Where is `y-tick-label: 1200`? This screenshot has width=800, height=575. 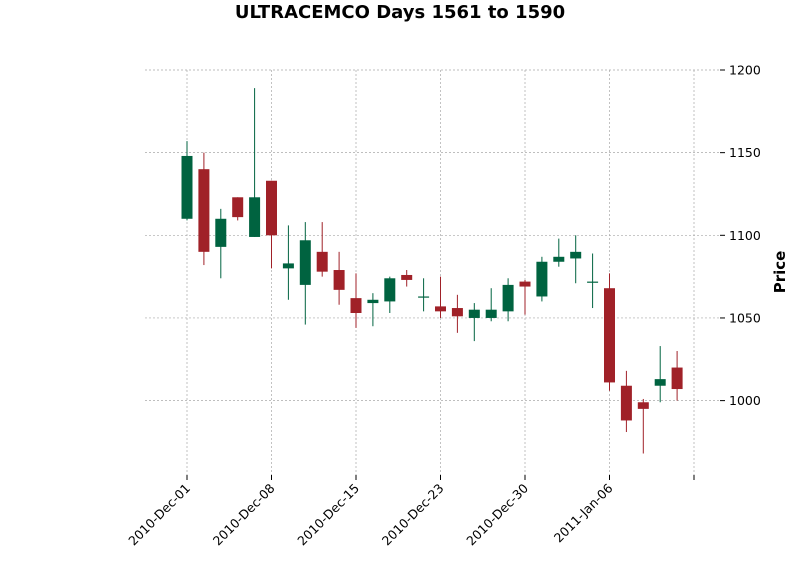 y-tick-label: 1200 is located at coordinates (745, 70).